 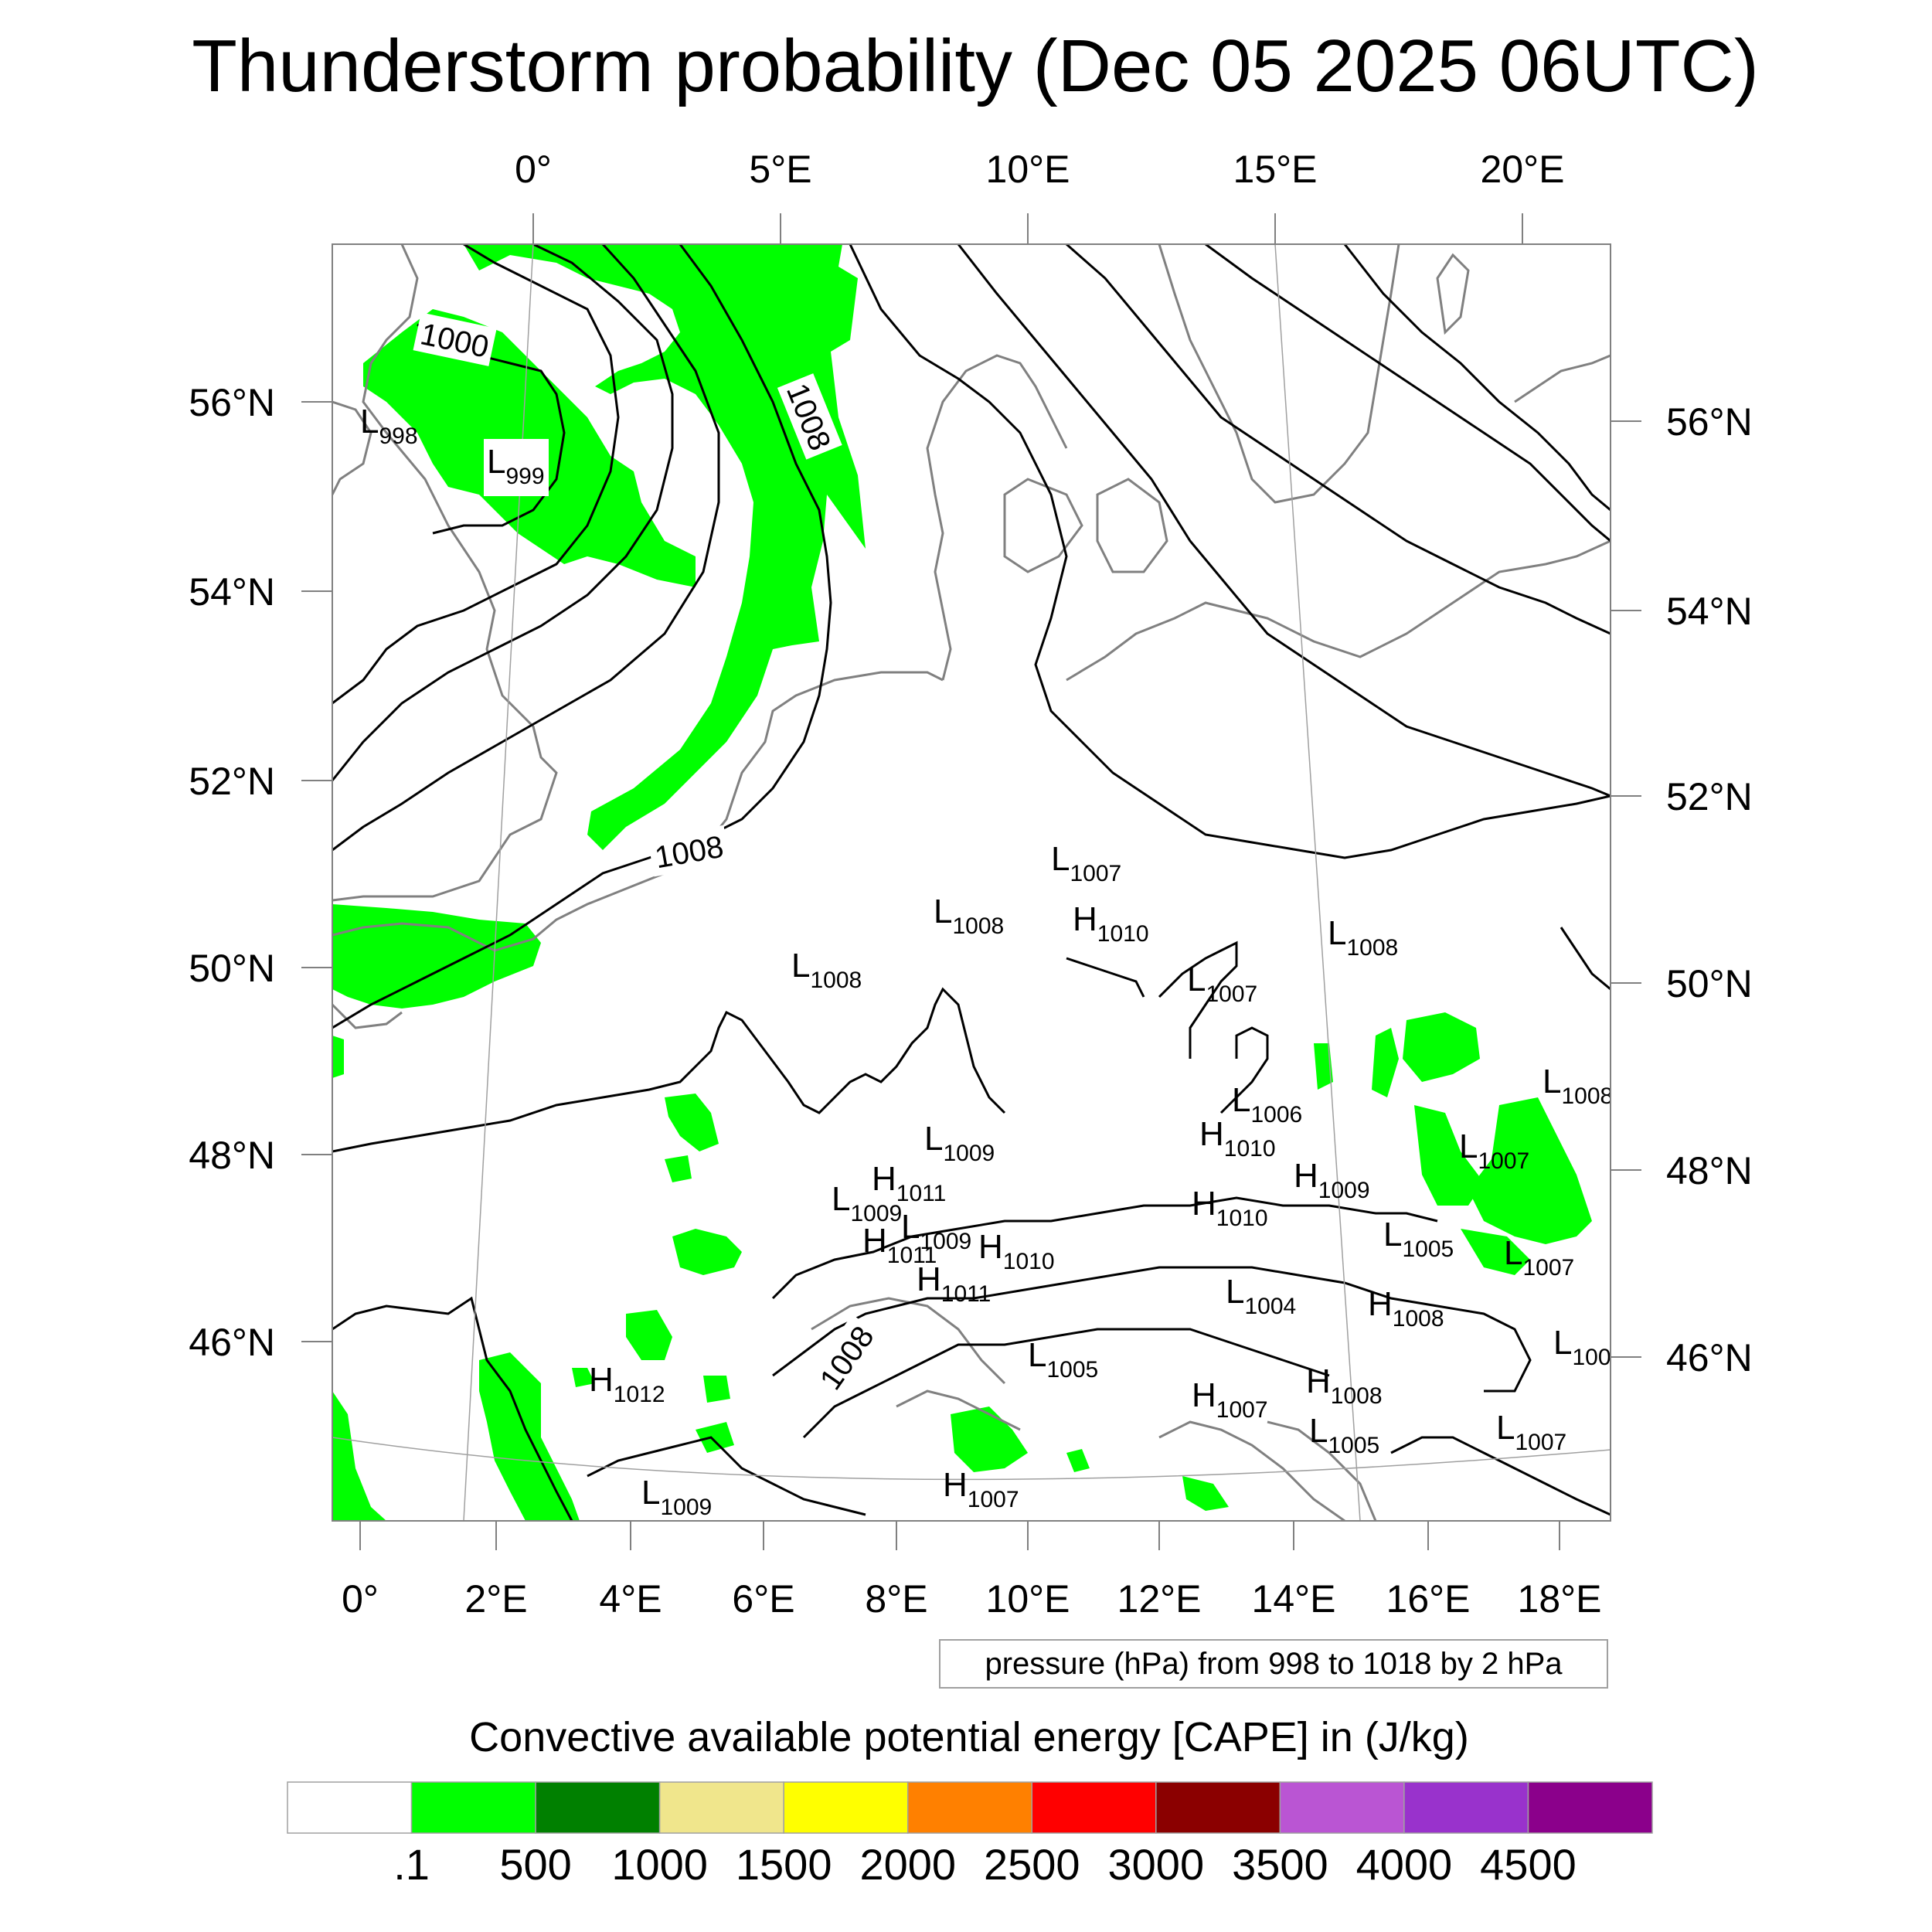 I want to click on cape-region-hungary, so click(x=1449, y=1156).